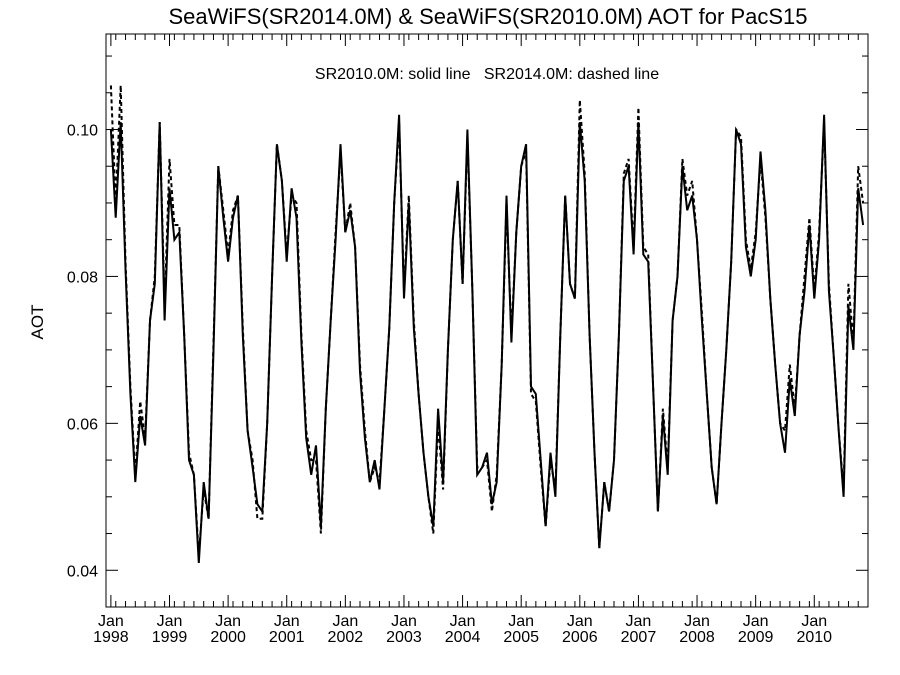 This screenshot has width=900, height=675. Describe the element at coordinates (521, 637) in the screenshot. I see `x-tick-label-year: 2005` at that location.